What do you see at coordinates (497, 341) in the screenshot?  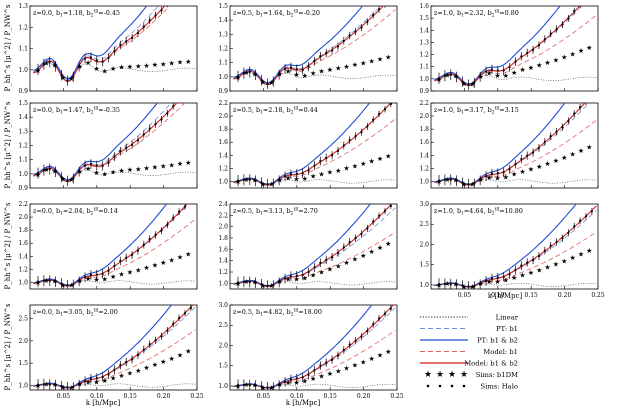 I see `legend-label-pt-b1-b2: PT: b1 & b2` at bounding box center [497, 341].